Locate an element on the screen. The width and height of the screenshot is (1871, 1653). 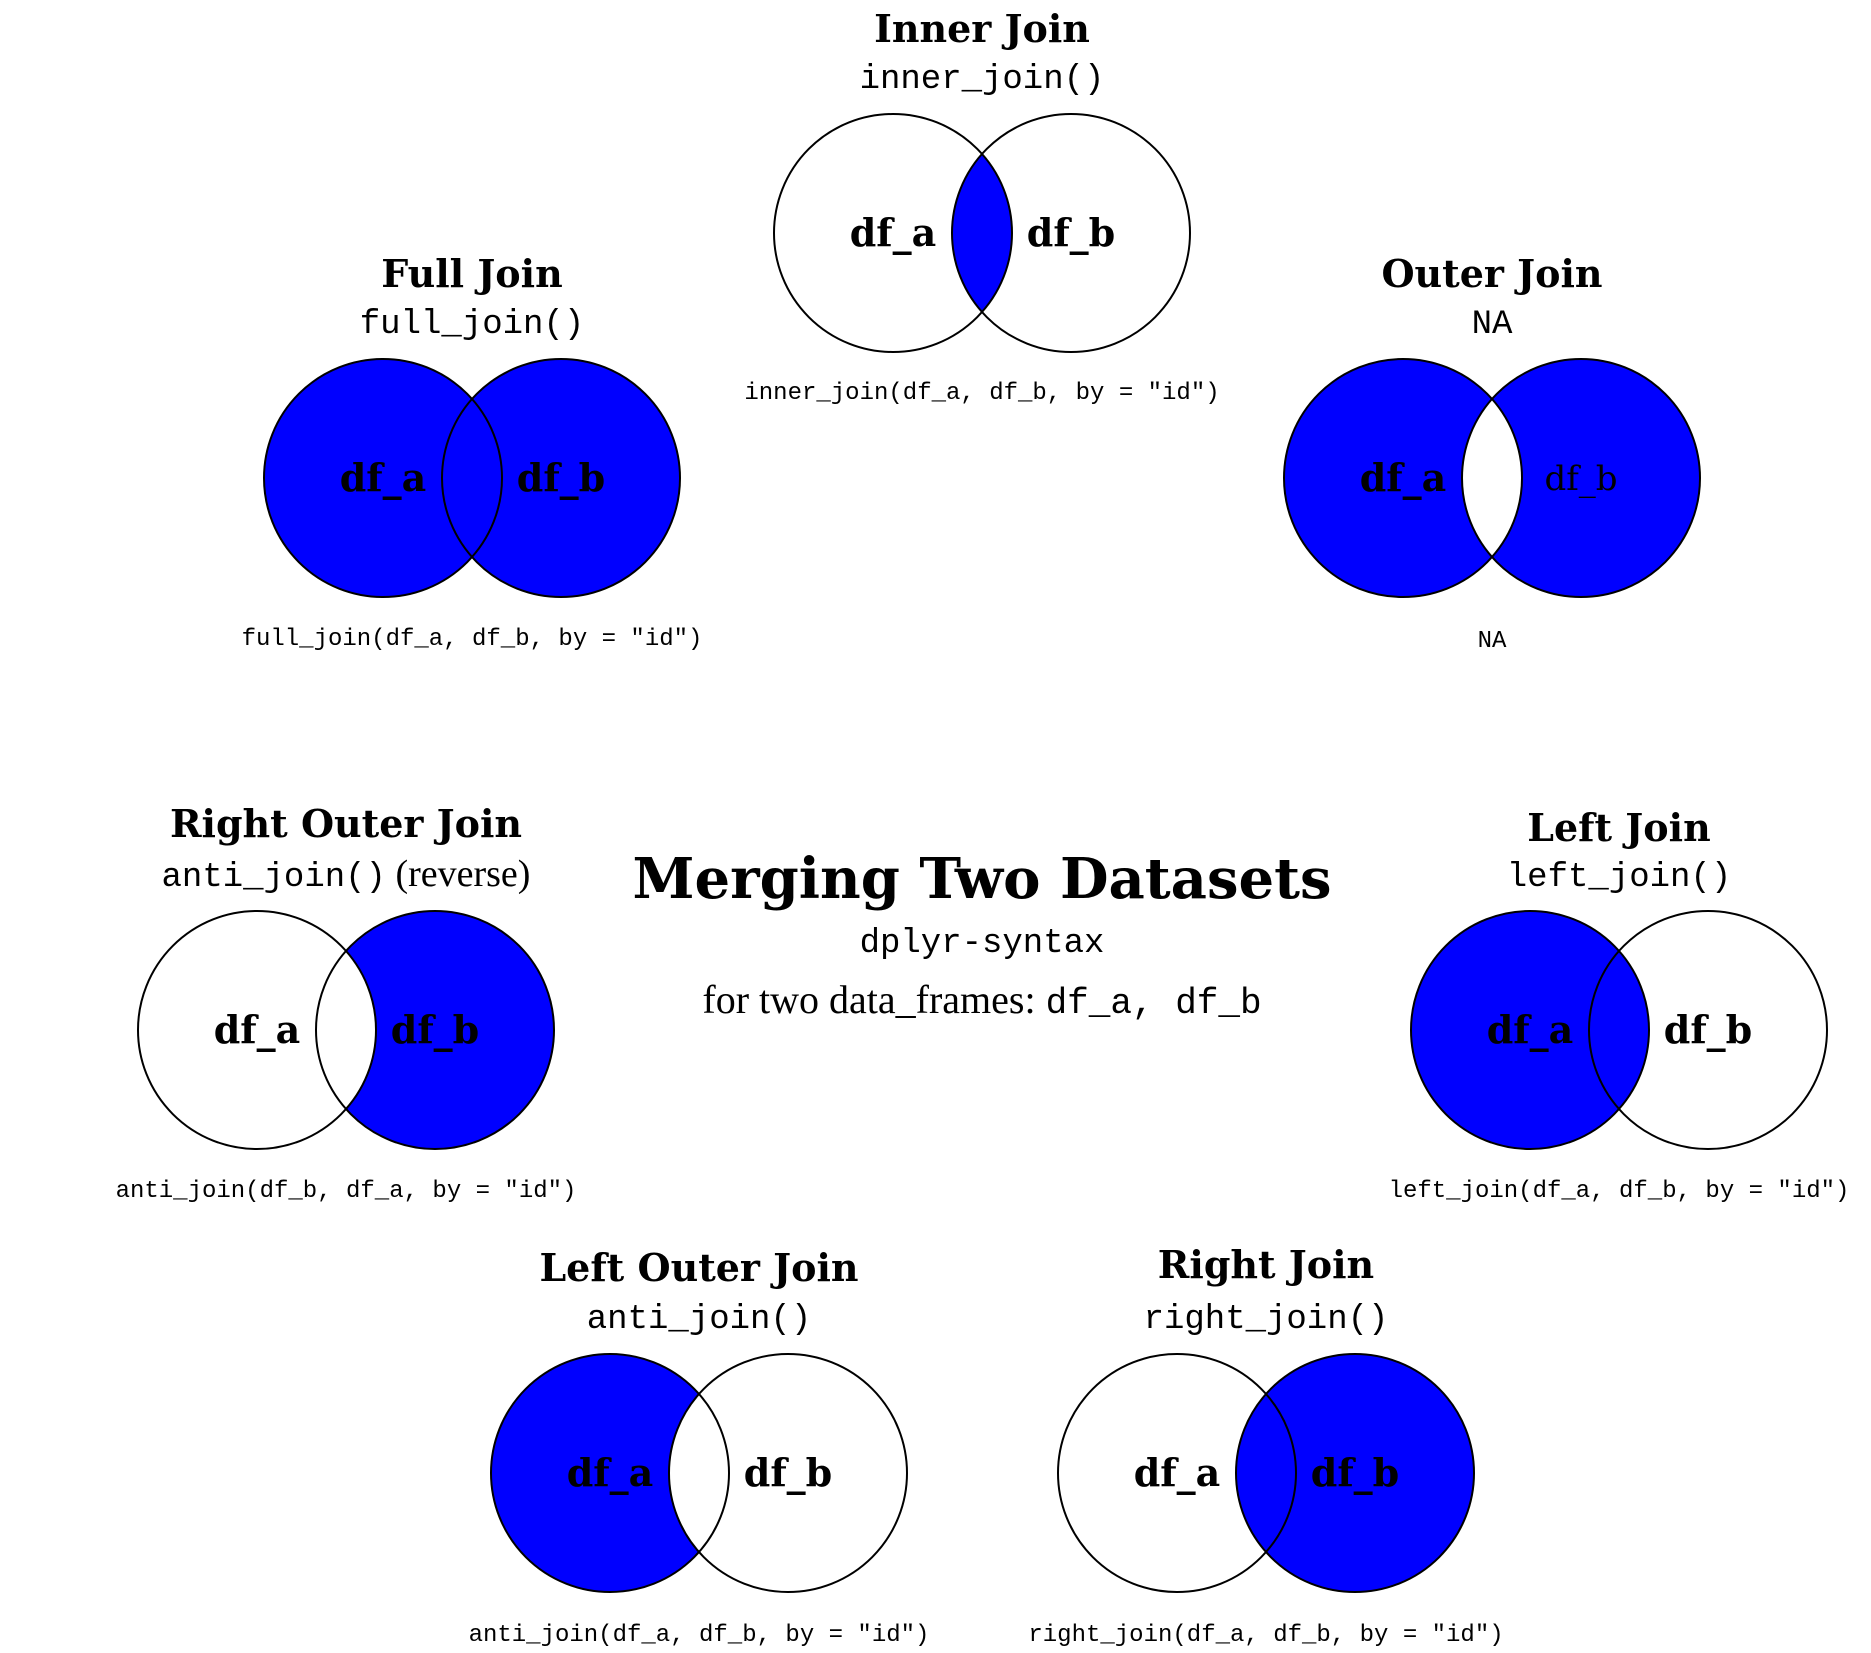
venn-left-label-a: df_a is located at coordinates (1530, 1029).